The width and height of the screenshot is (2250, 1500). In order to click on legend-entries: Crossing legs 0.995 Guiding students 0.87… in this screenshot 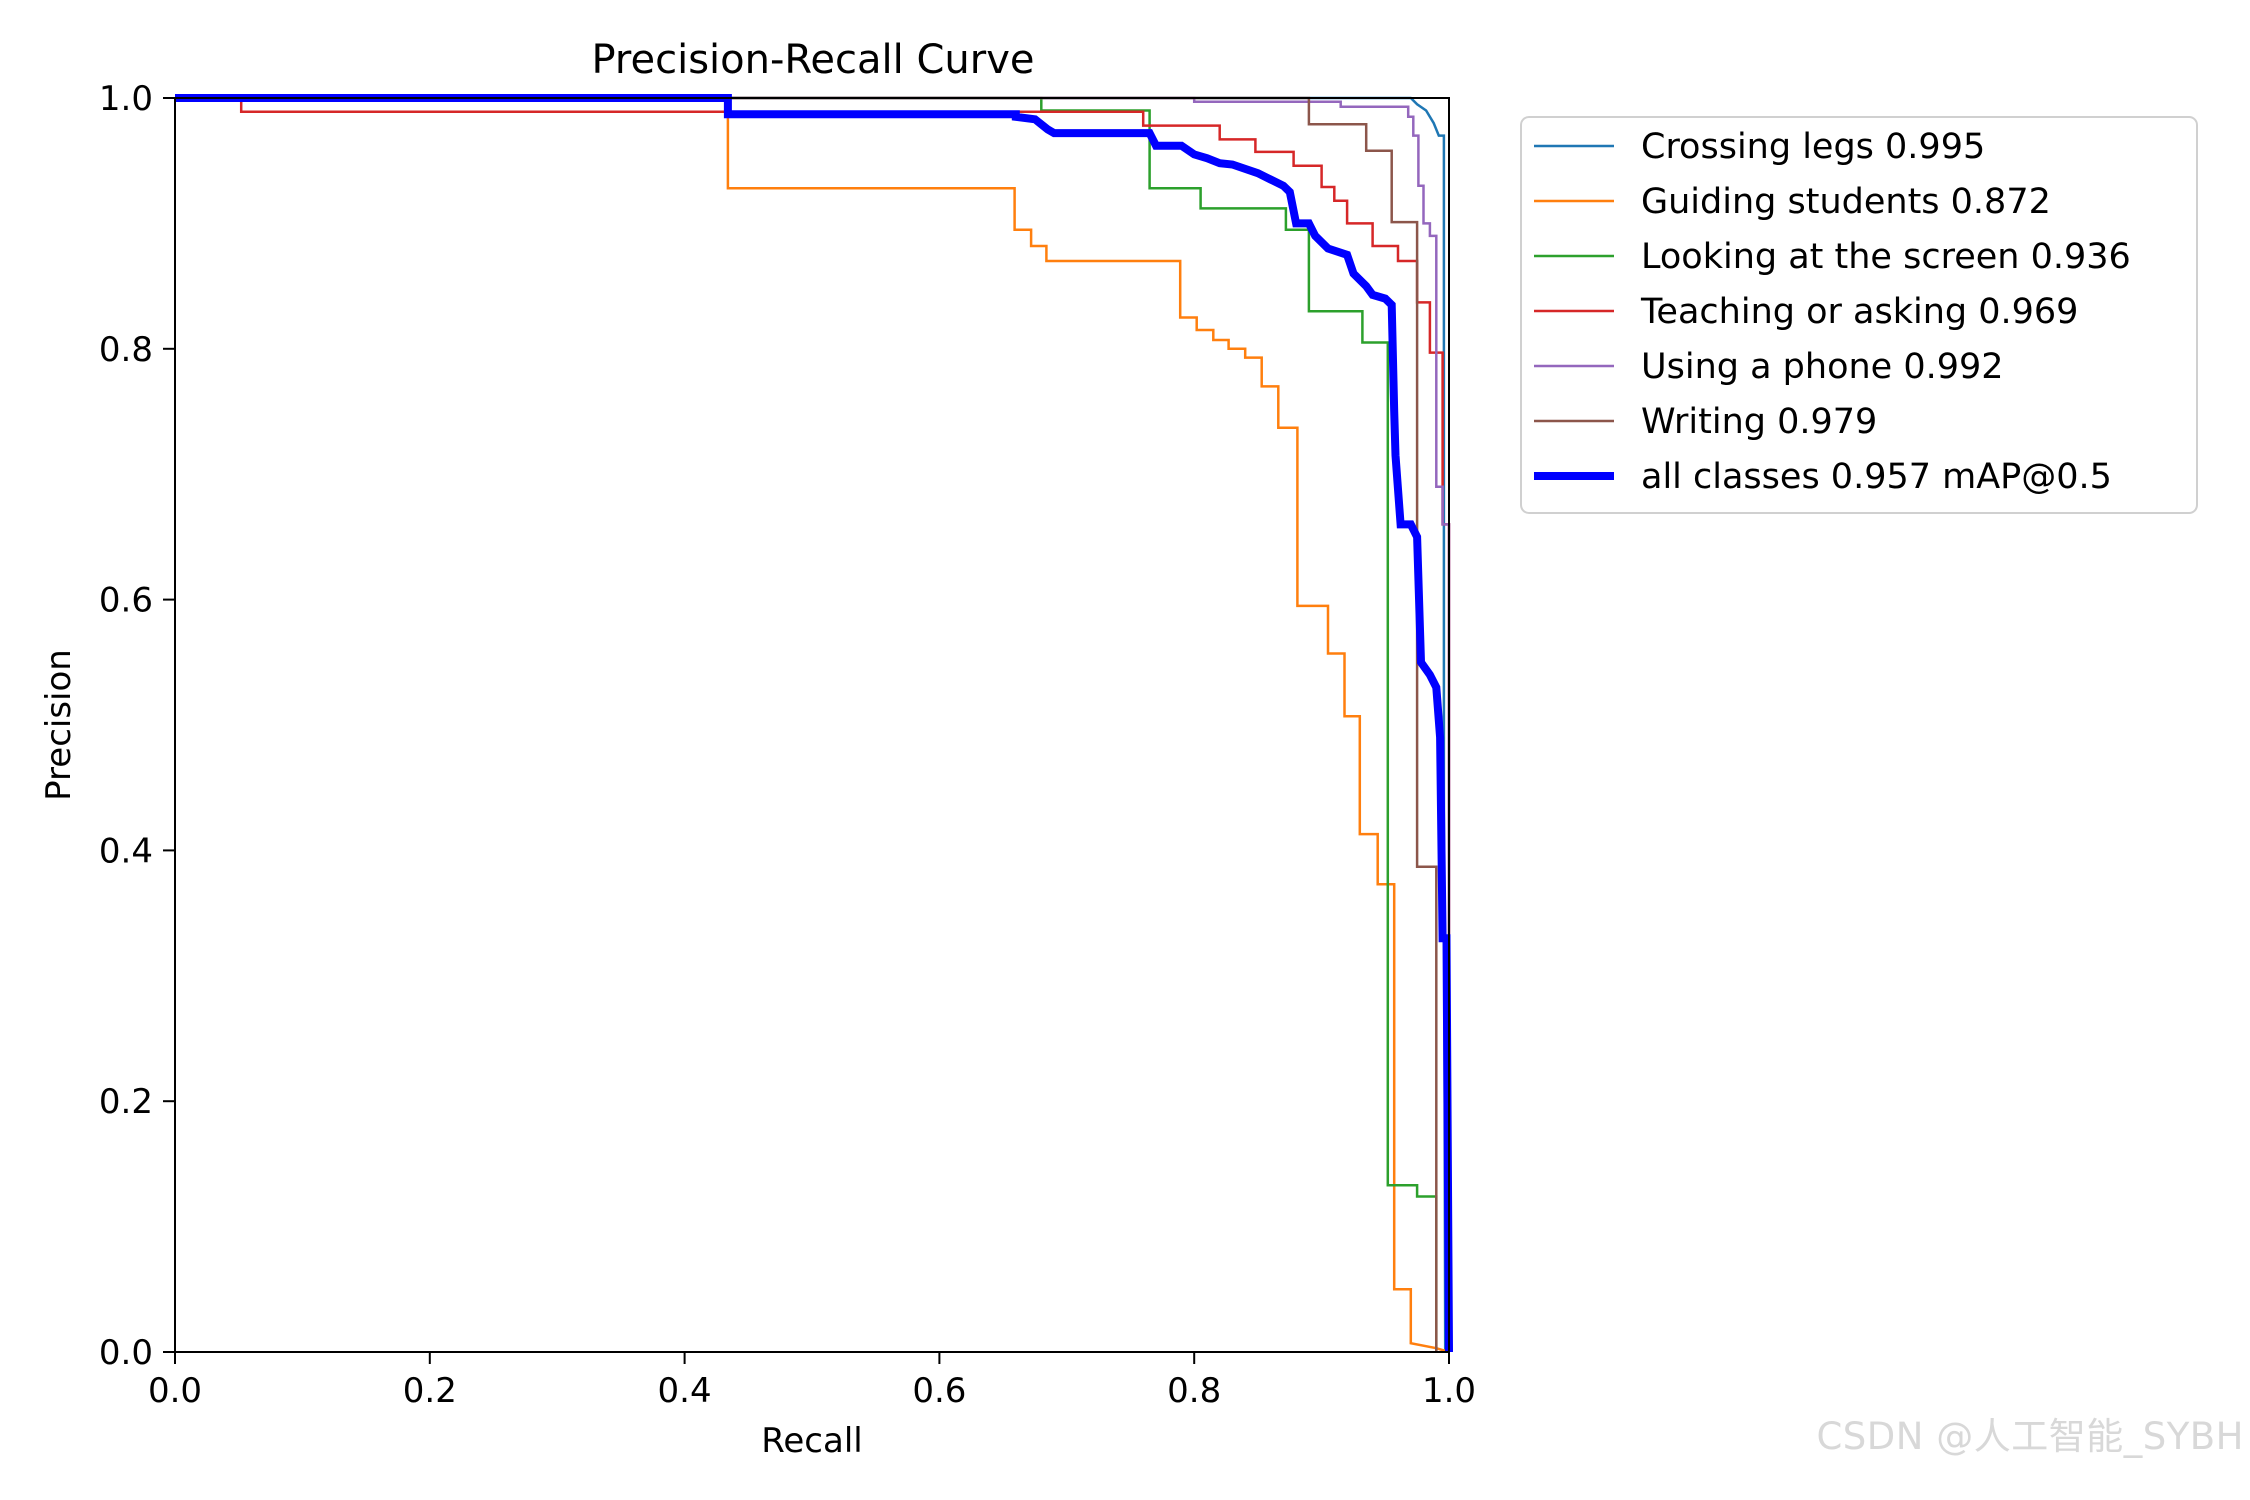, I will do `click(1832, 312)`.